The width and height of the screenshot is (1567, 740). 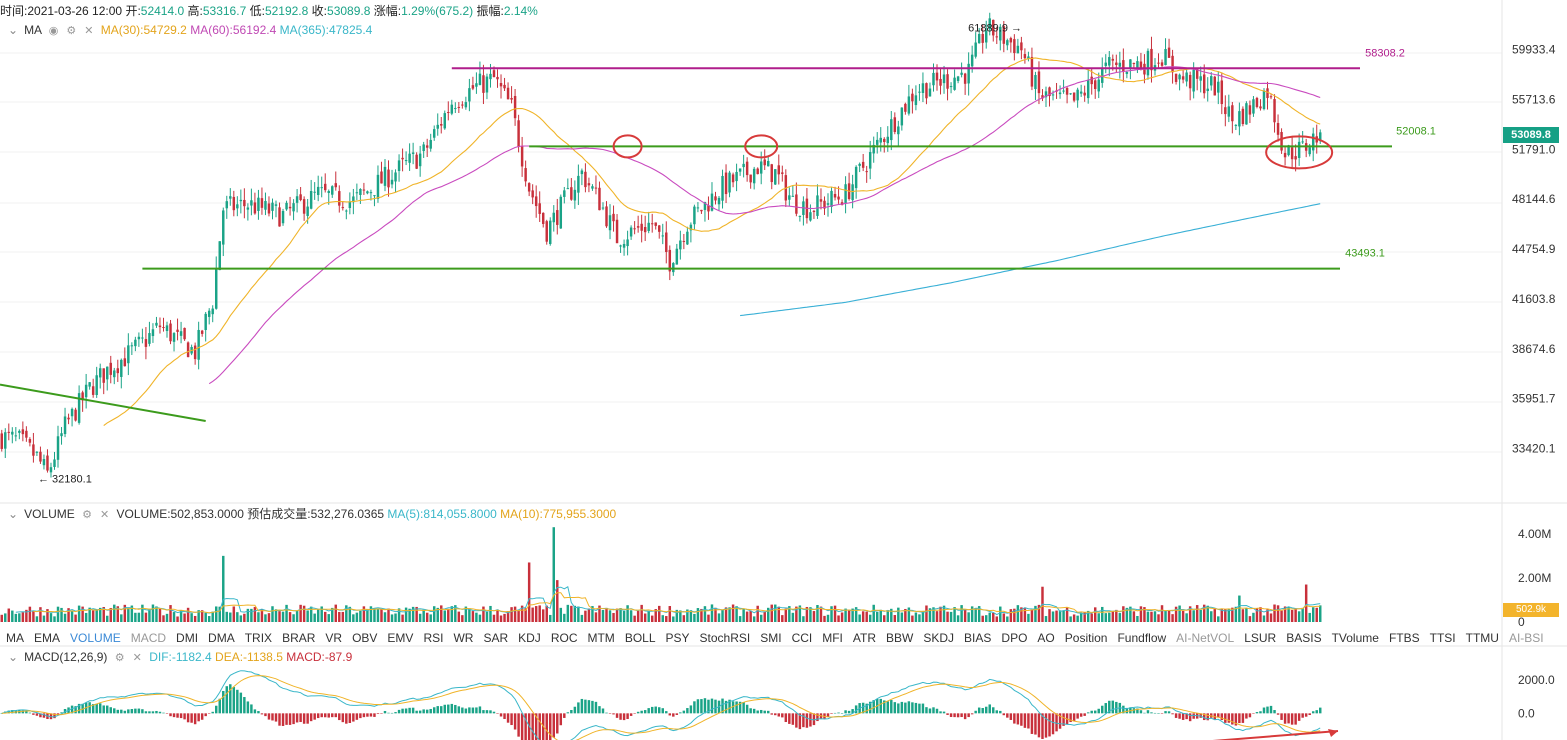 I want to click on tab-kdj: KDJ, so click(x=529, y=638).